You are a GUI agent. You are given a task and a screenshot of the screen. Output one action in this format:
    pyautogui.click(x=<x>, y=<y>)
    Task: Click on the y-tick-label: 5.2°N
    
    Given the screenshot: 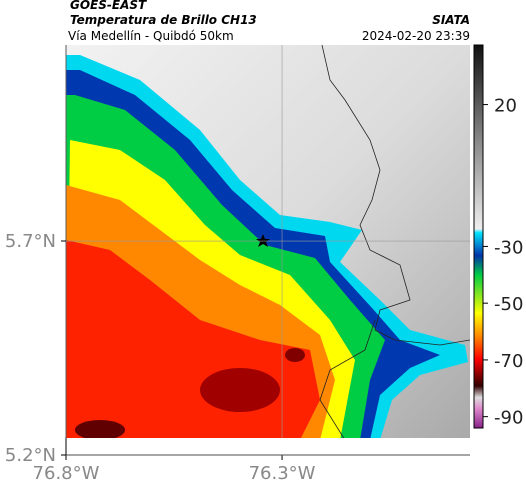 What is the action you would take?
    pyautogui.click(x=30, y=455)
    